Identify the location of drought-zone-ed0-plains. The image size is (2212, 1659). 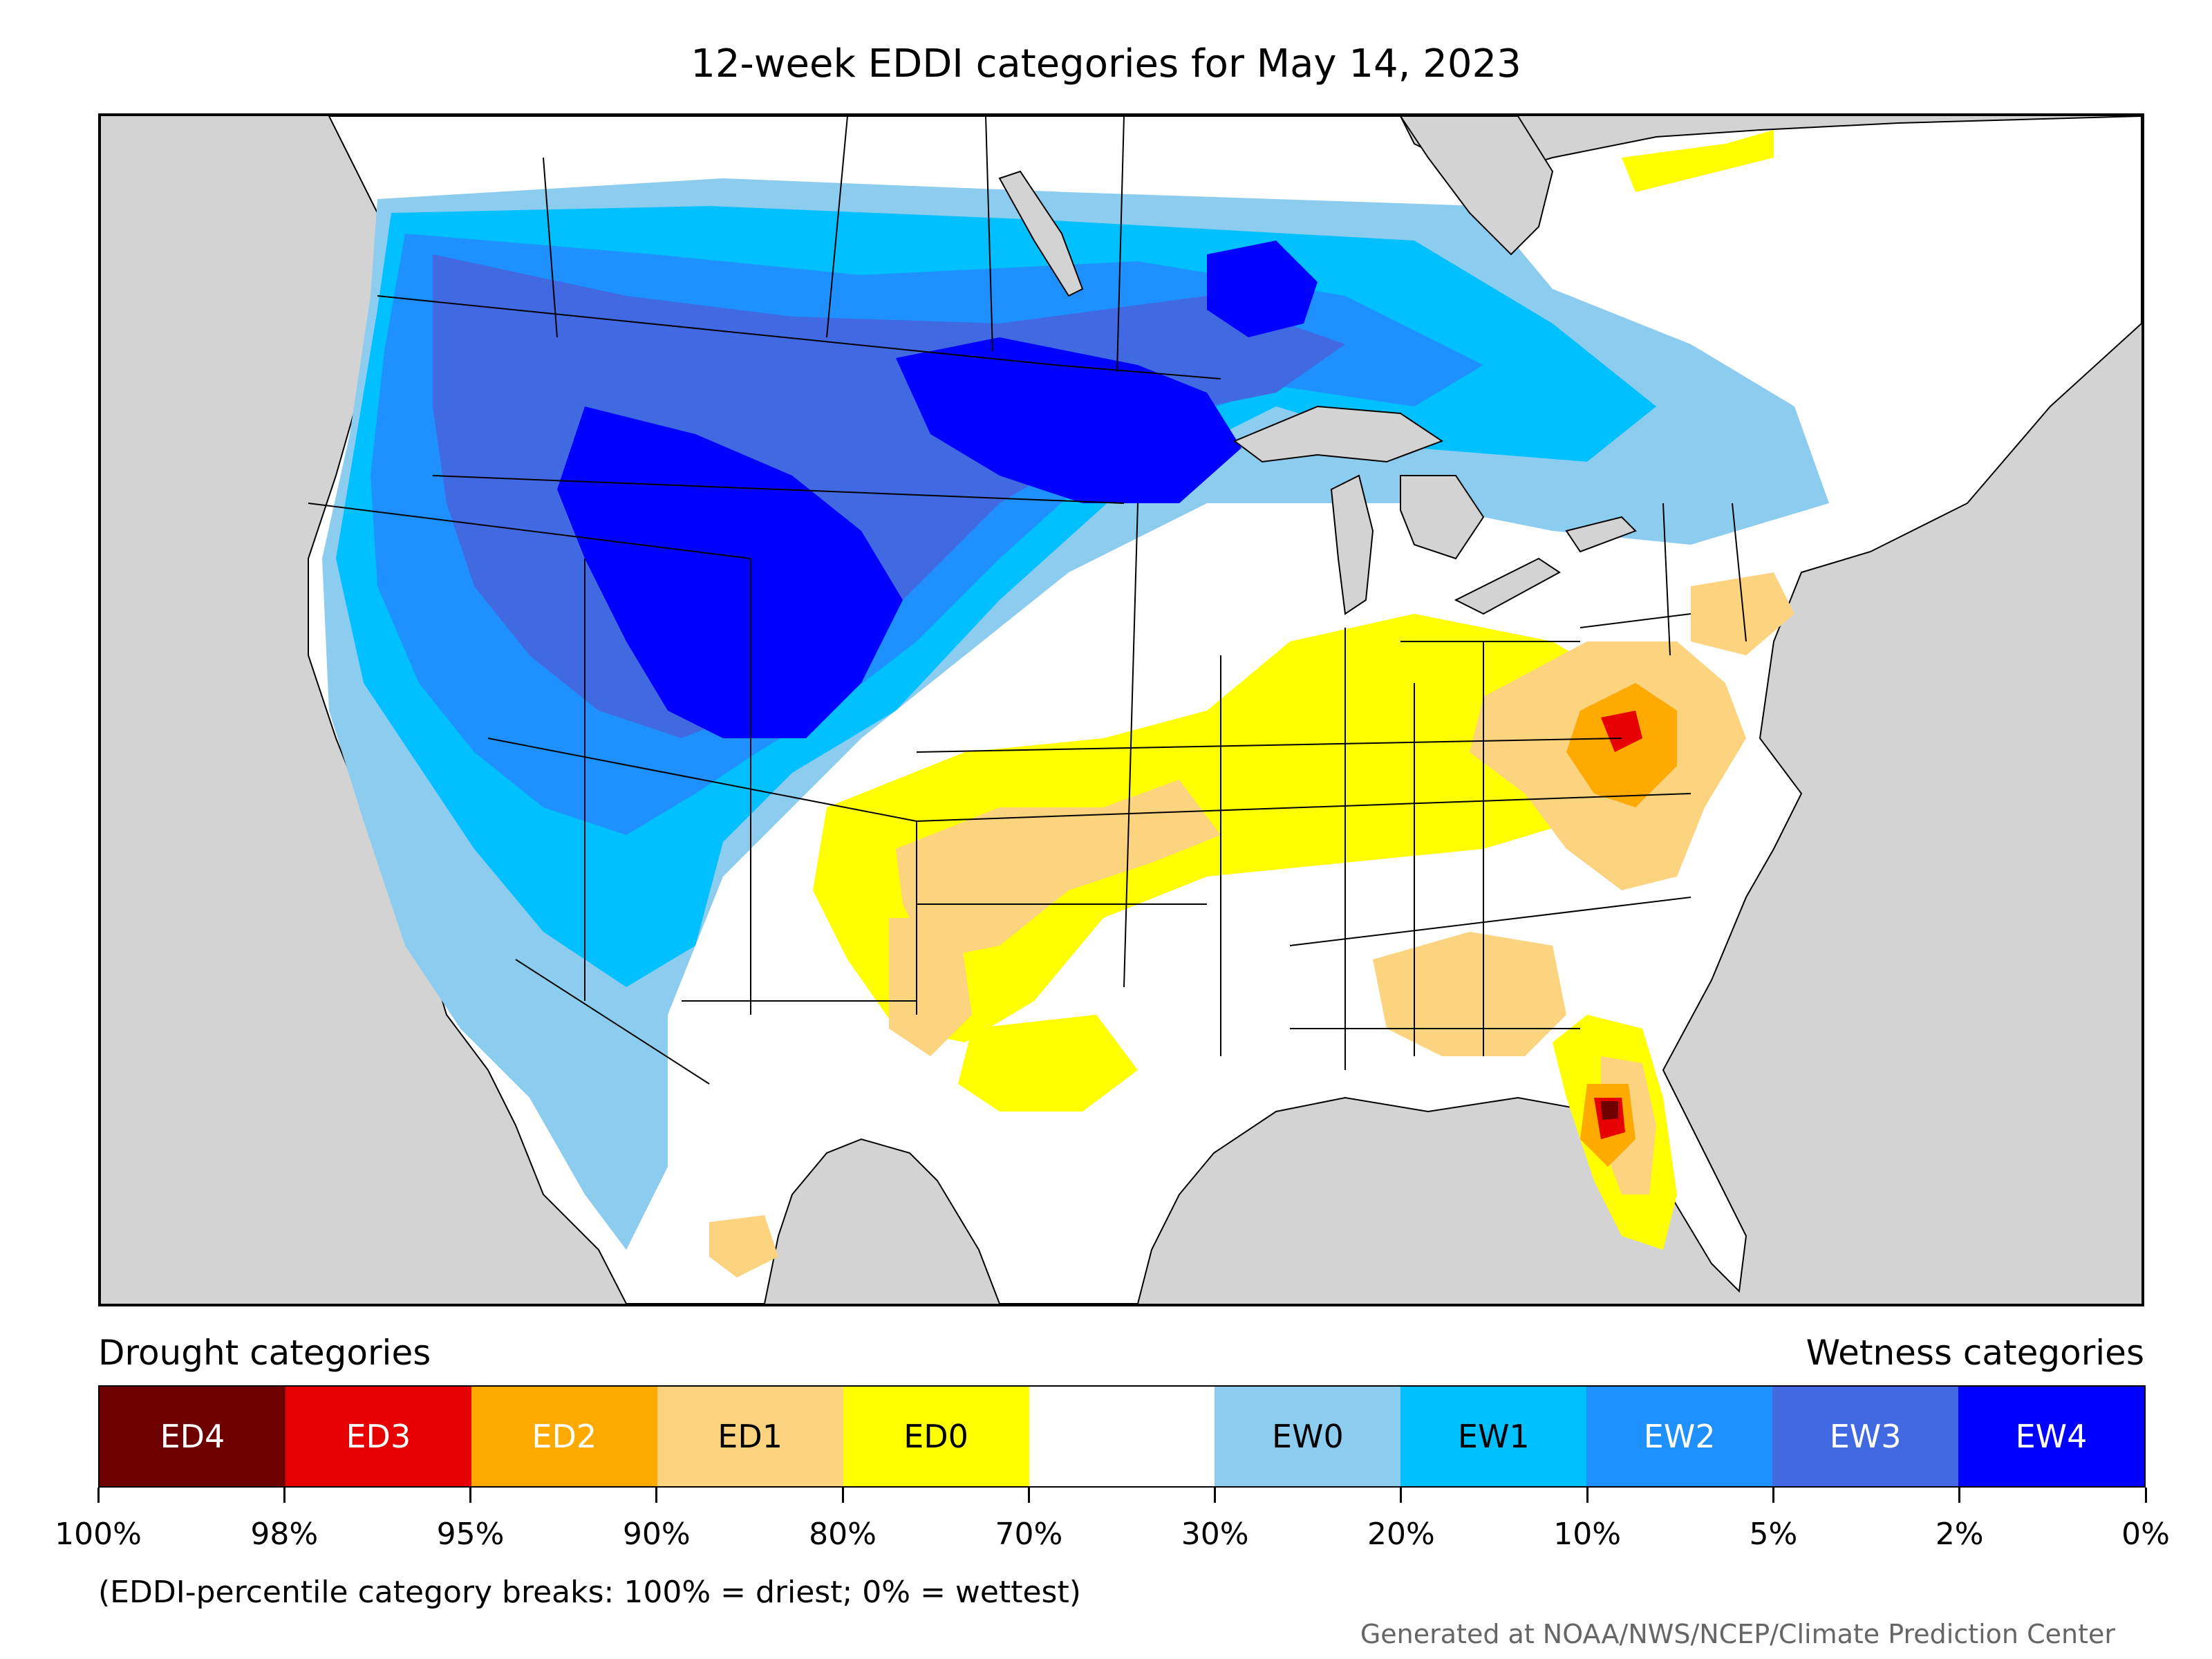
(1238, 828).